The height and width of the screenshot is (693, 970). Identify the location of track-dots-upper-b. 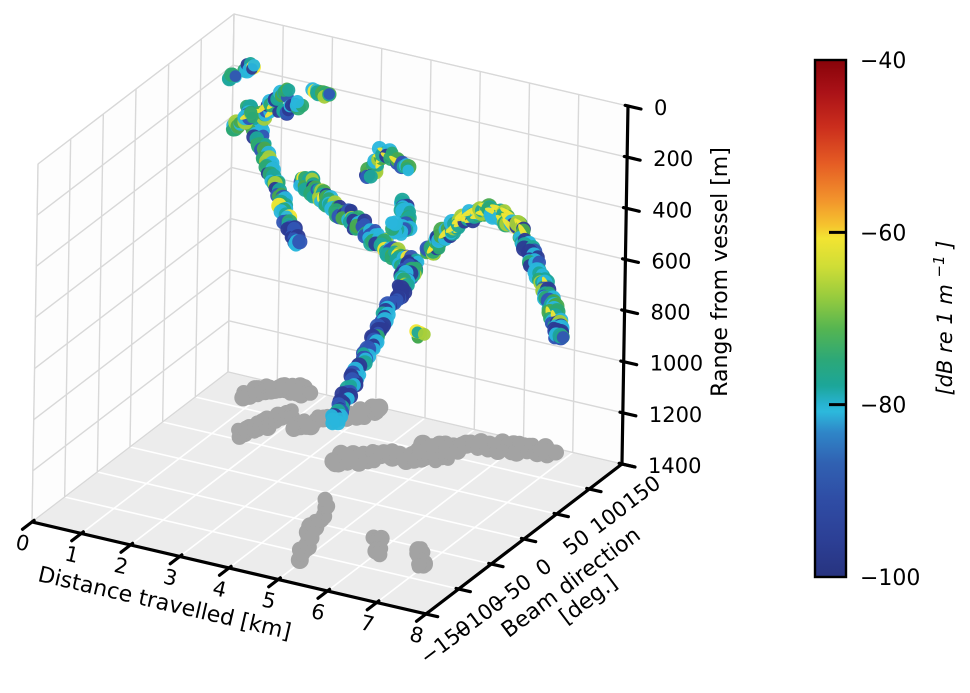
(327, 95).